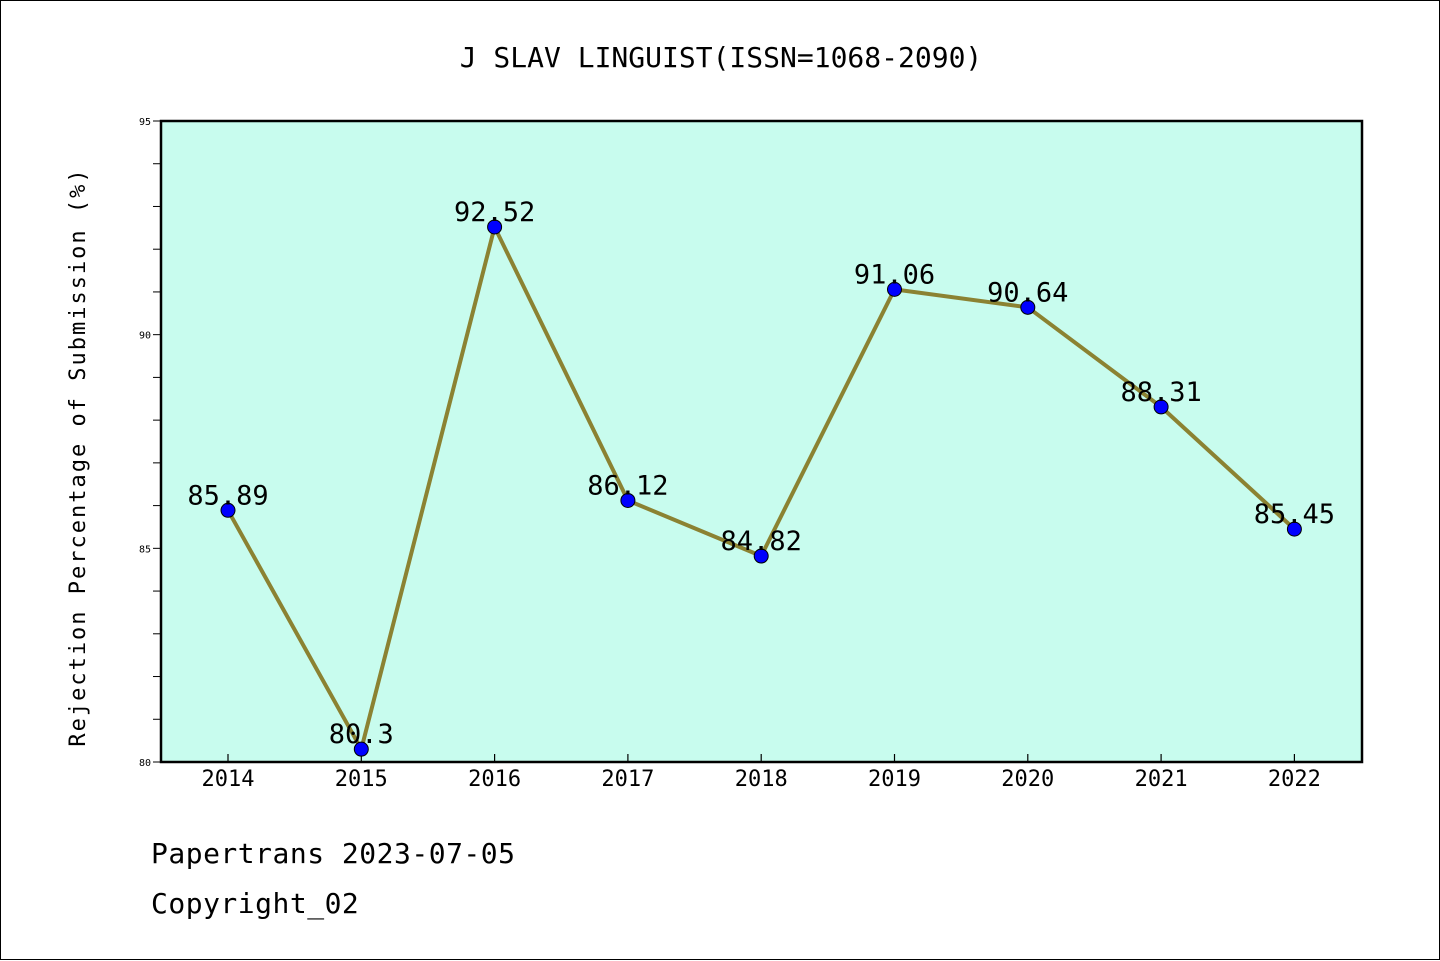 The image size is (1440, 961). I want to click on data-value-label: 91.06, so click(894, 274).